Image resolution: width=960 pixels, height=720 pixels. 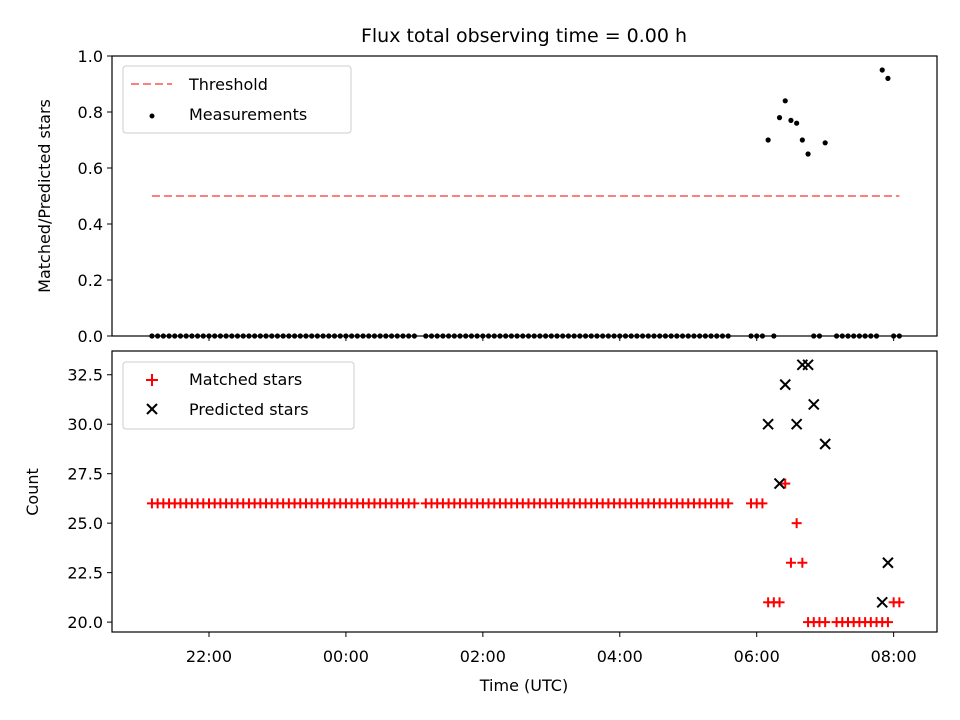 What do you see at coordinates (90, 280) in the screenshot?
I see `top-y-tick-label: 0.2` at bounding box center [90, 280].